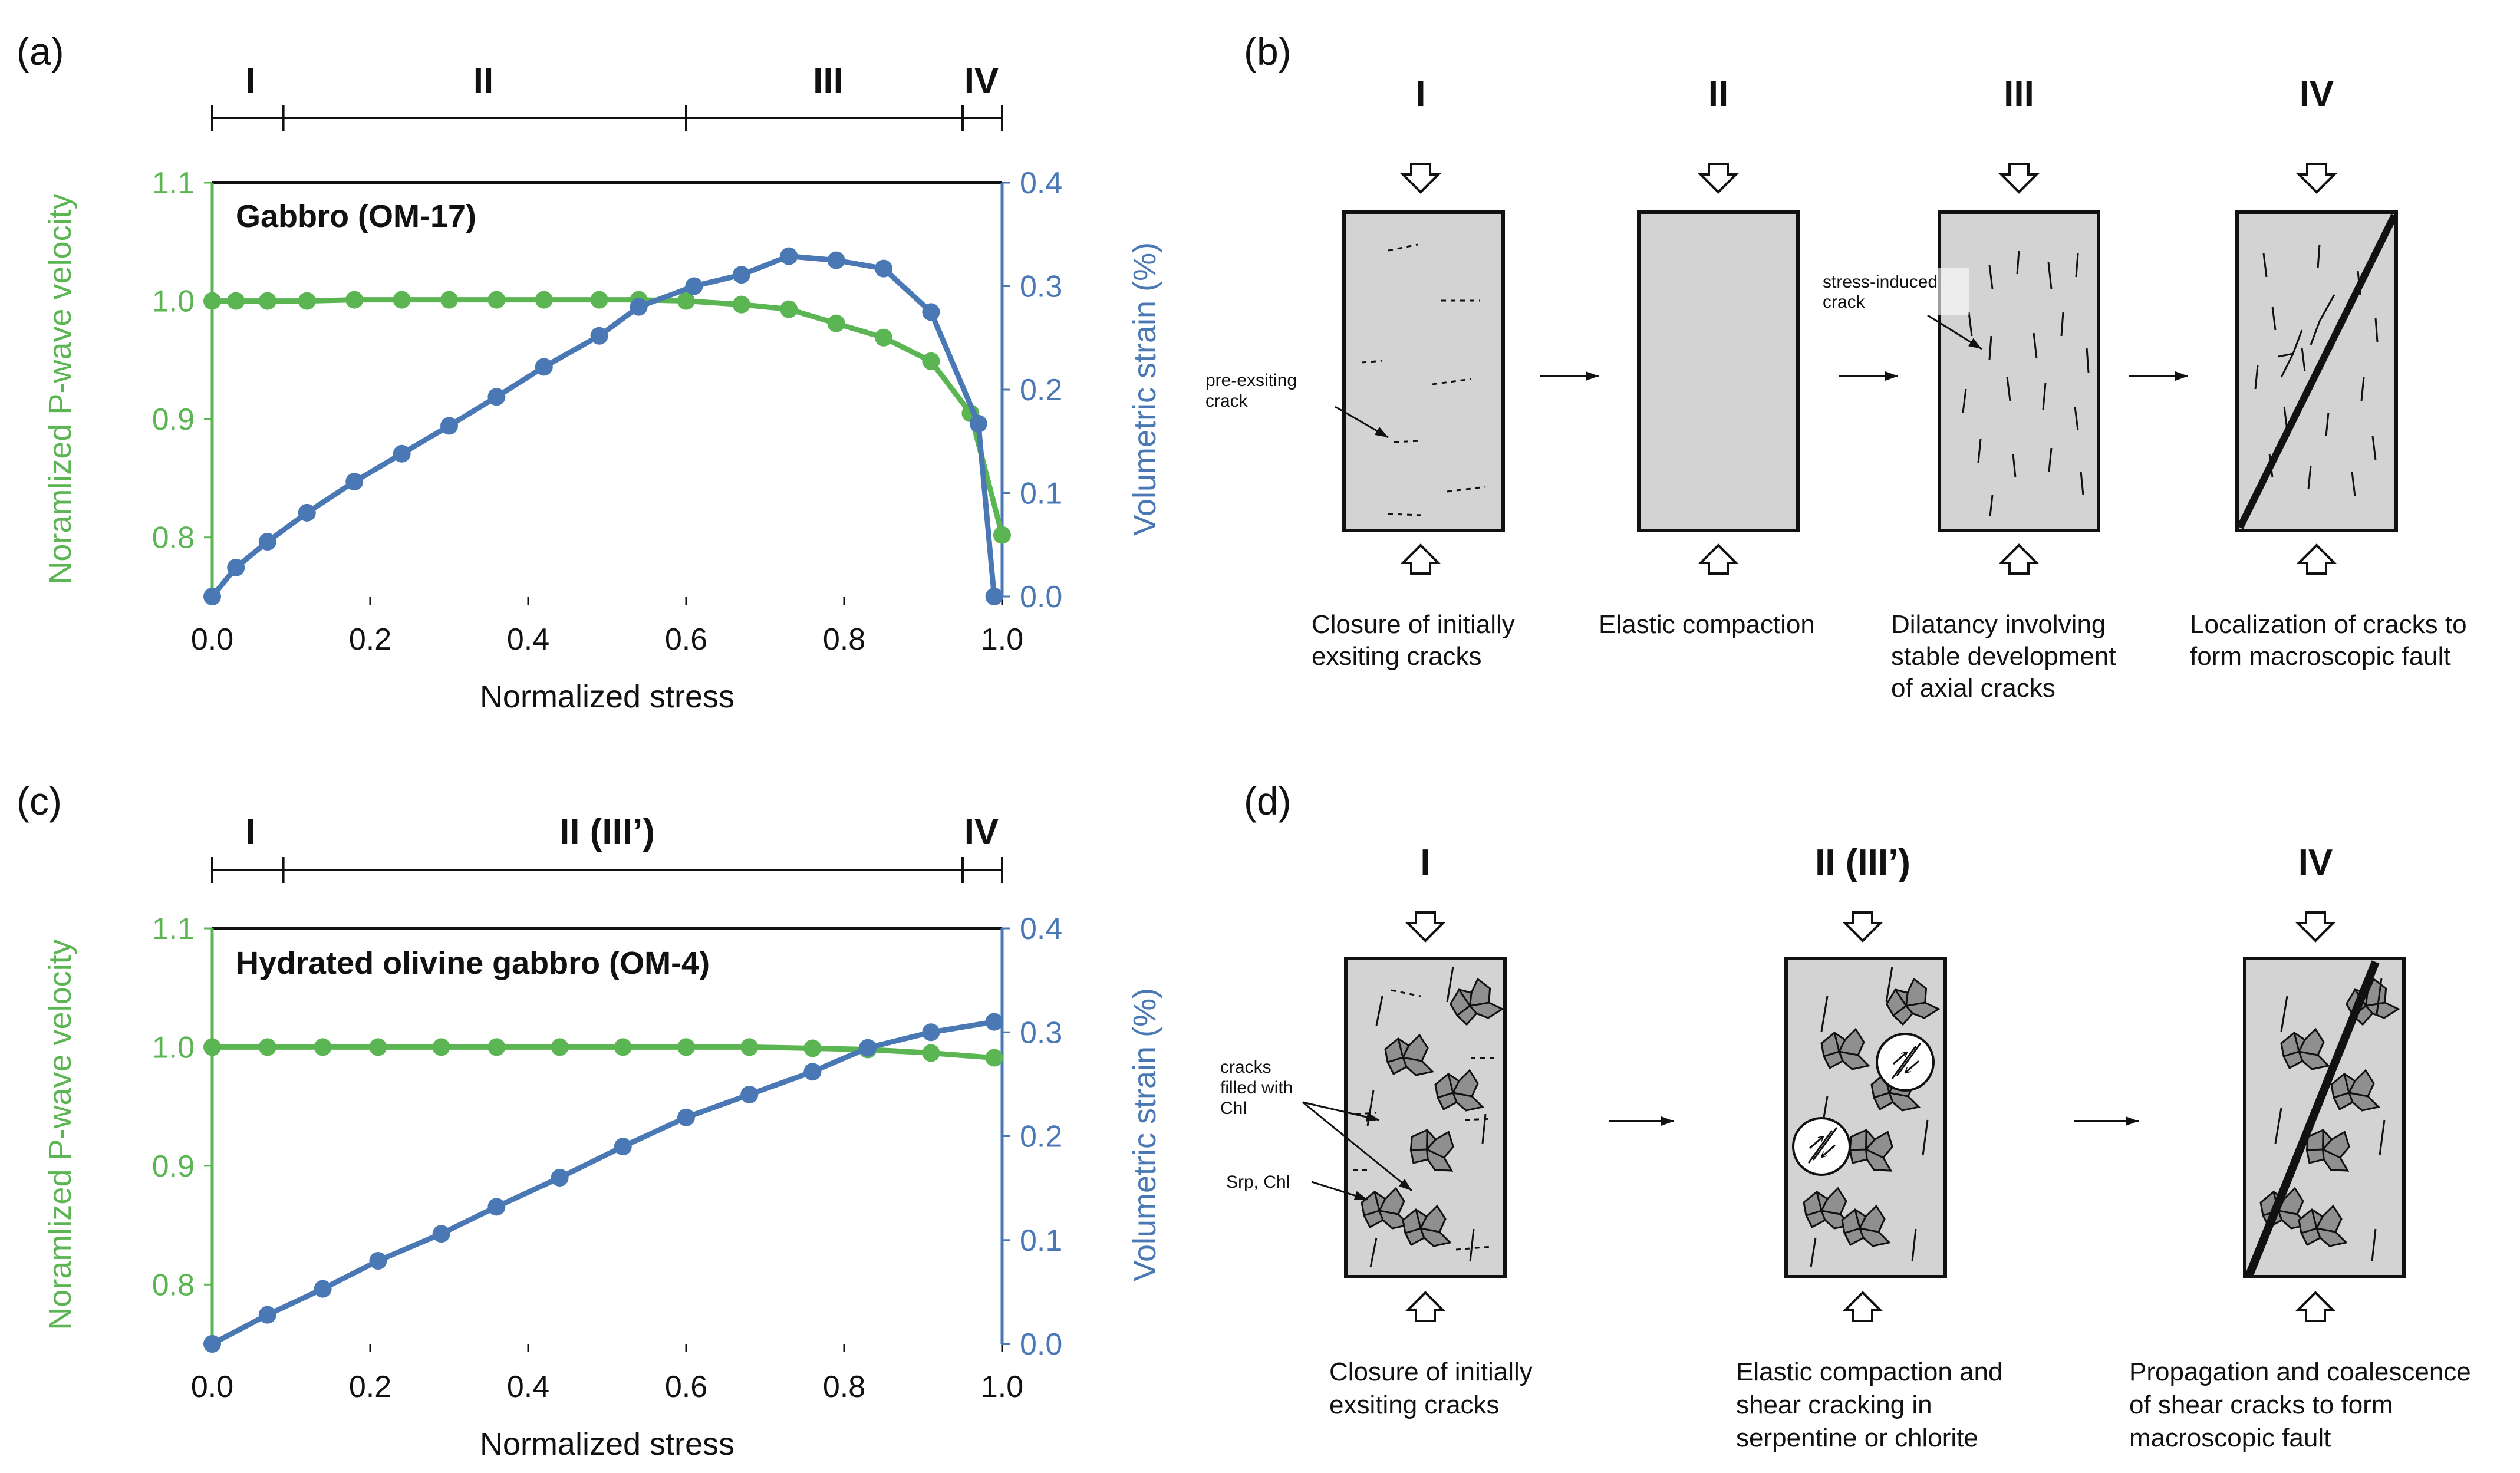 The height and width of the screenshot is (1473, 2520). What do you see at coordinates (1251, 381) in the screenshot?
I see `annotation-preexisting-1: pre-exsiting` at bounding box center [1251, 381].